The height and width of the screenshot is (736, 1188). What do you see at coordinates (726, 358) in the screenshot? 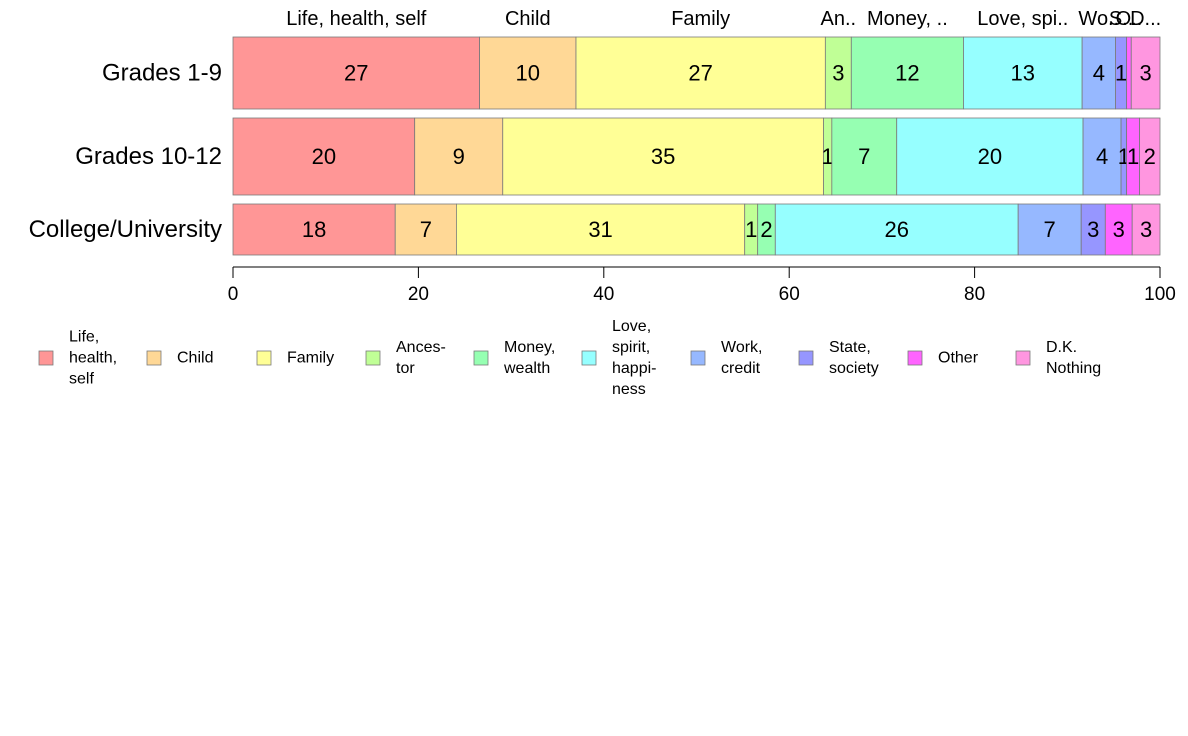
I see `legend-item: Work, credit` at bounding box center [726, 358].